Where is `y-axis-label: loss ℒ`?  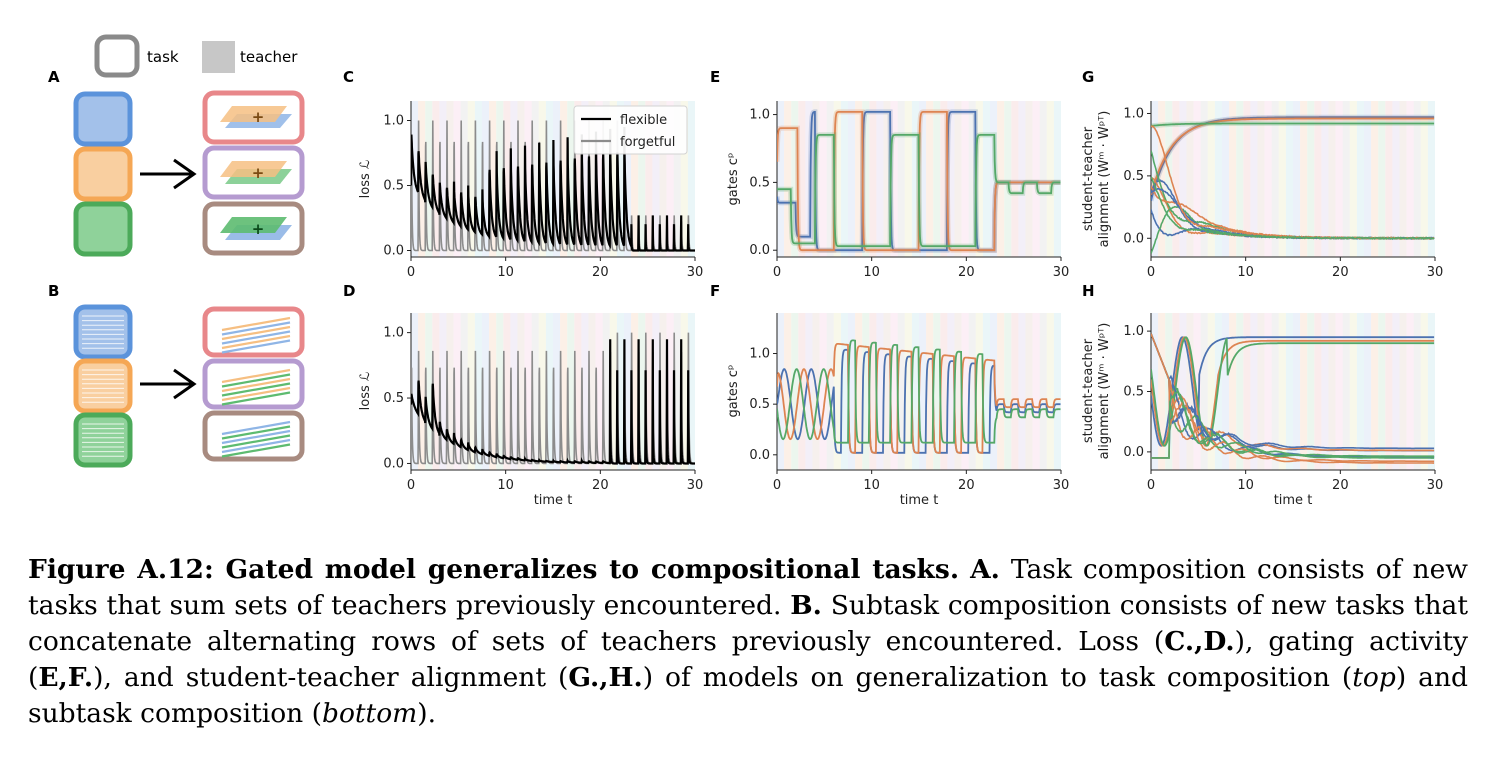 y-axis-label: loss ℒ is located at coordinates (365, 179).